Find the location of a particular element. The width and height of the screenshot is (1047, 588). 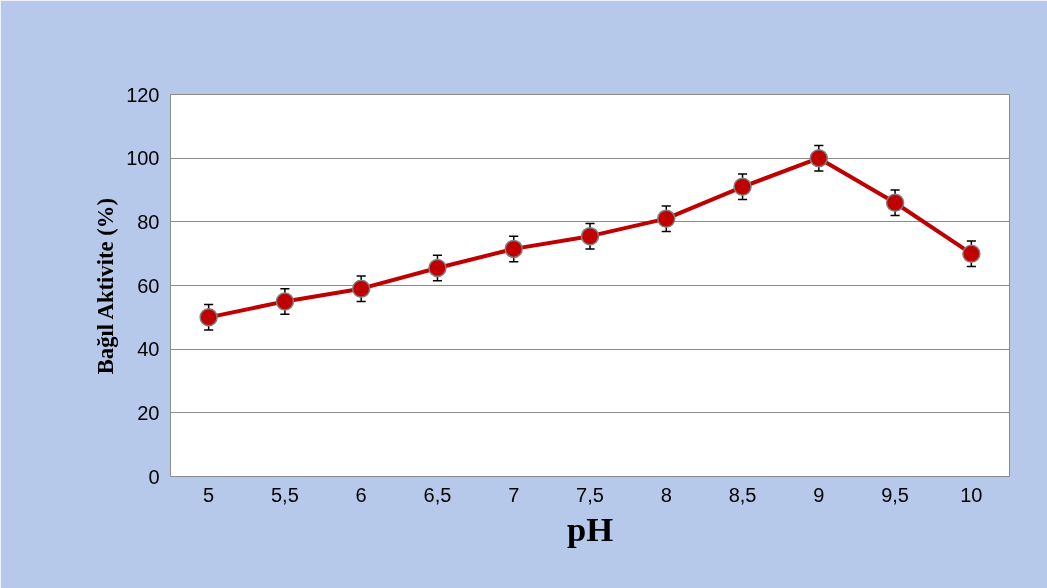

x-tick-label: 6 is located at coordinates (361, 494).